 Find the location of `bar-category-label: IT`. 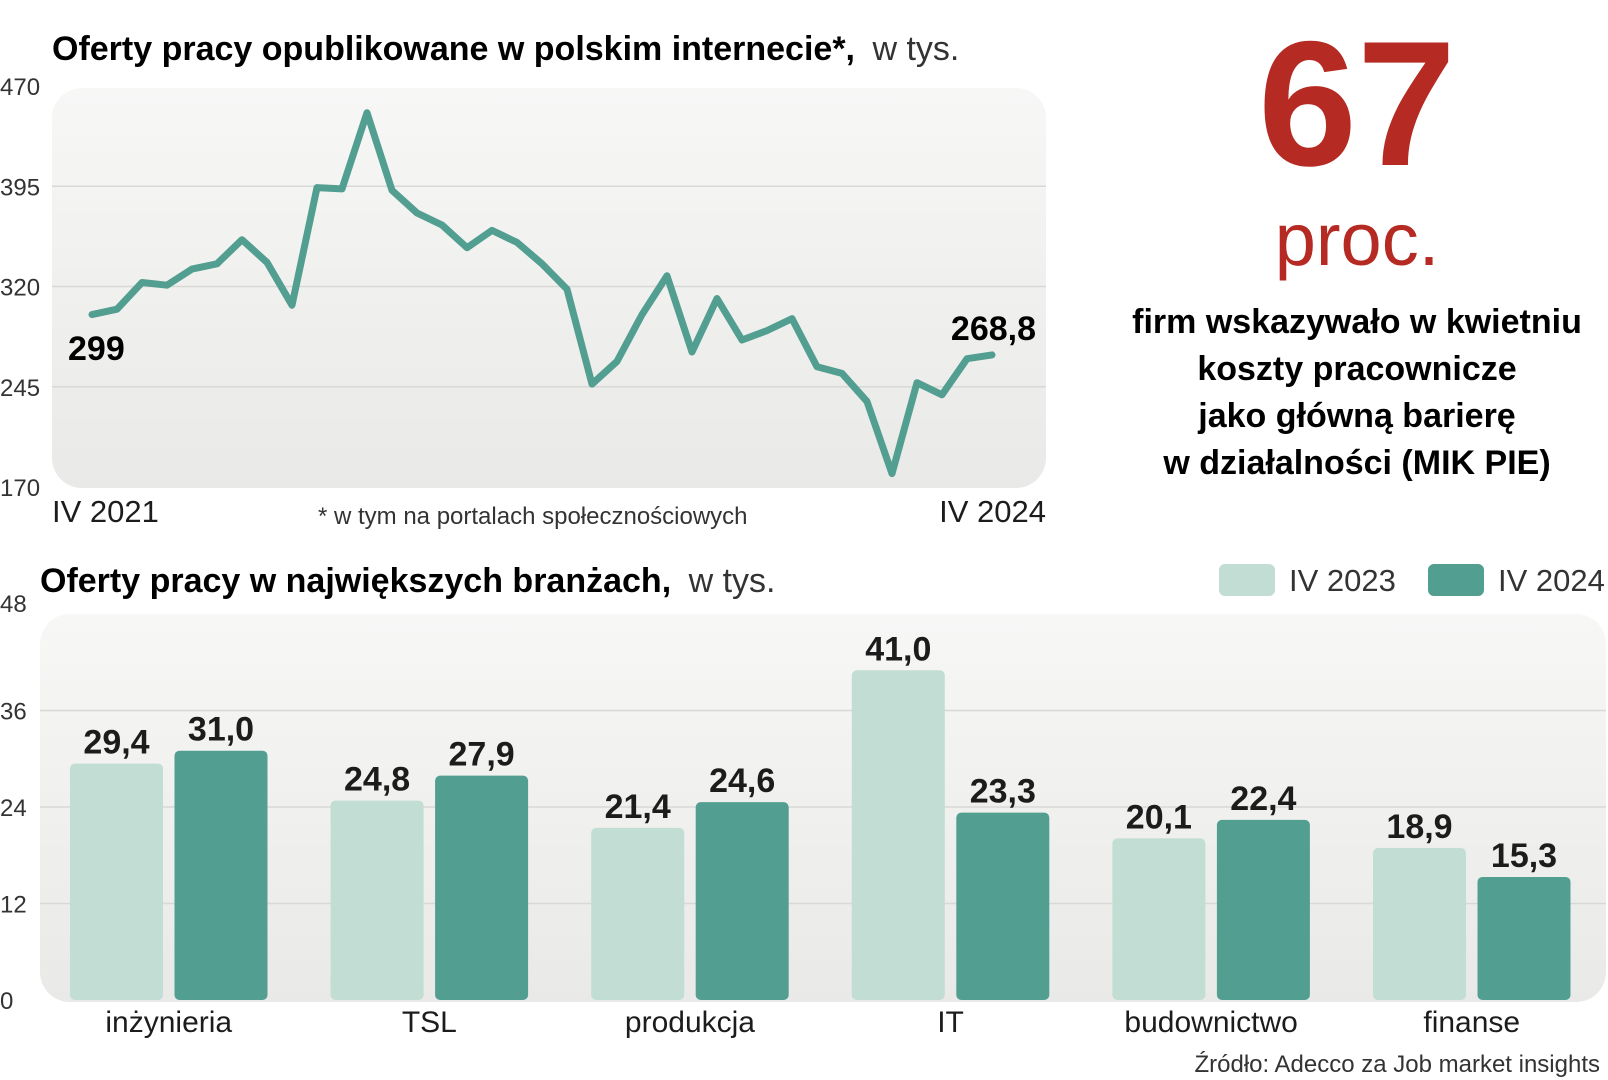

bar-category-label: IT is located at coordinates (950, 1022).